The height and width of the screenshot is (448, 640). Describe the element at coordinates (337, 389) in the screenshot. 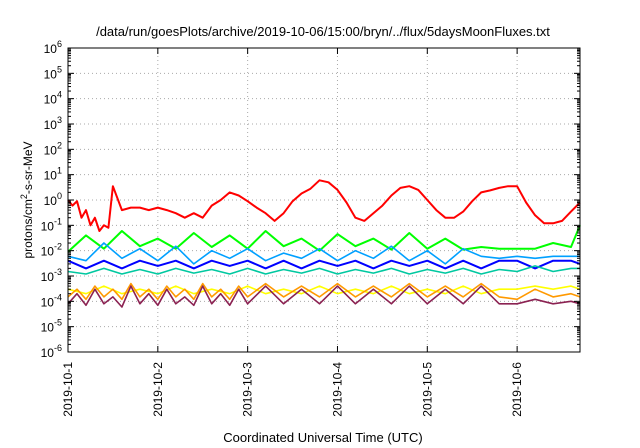

I see `x-tick-label: 2019-10-4` at that location.